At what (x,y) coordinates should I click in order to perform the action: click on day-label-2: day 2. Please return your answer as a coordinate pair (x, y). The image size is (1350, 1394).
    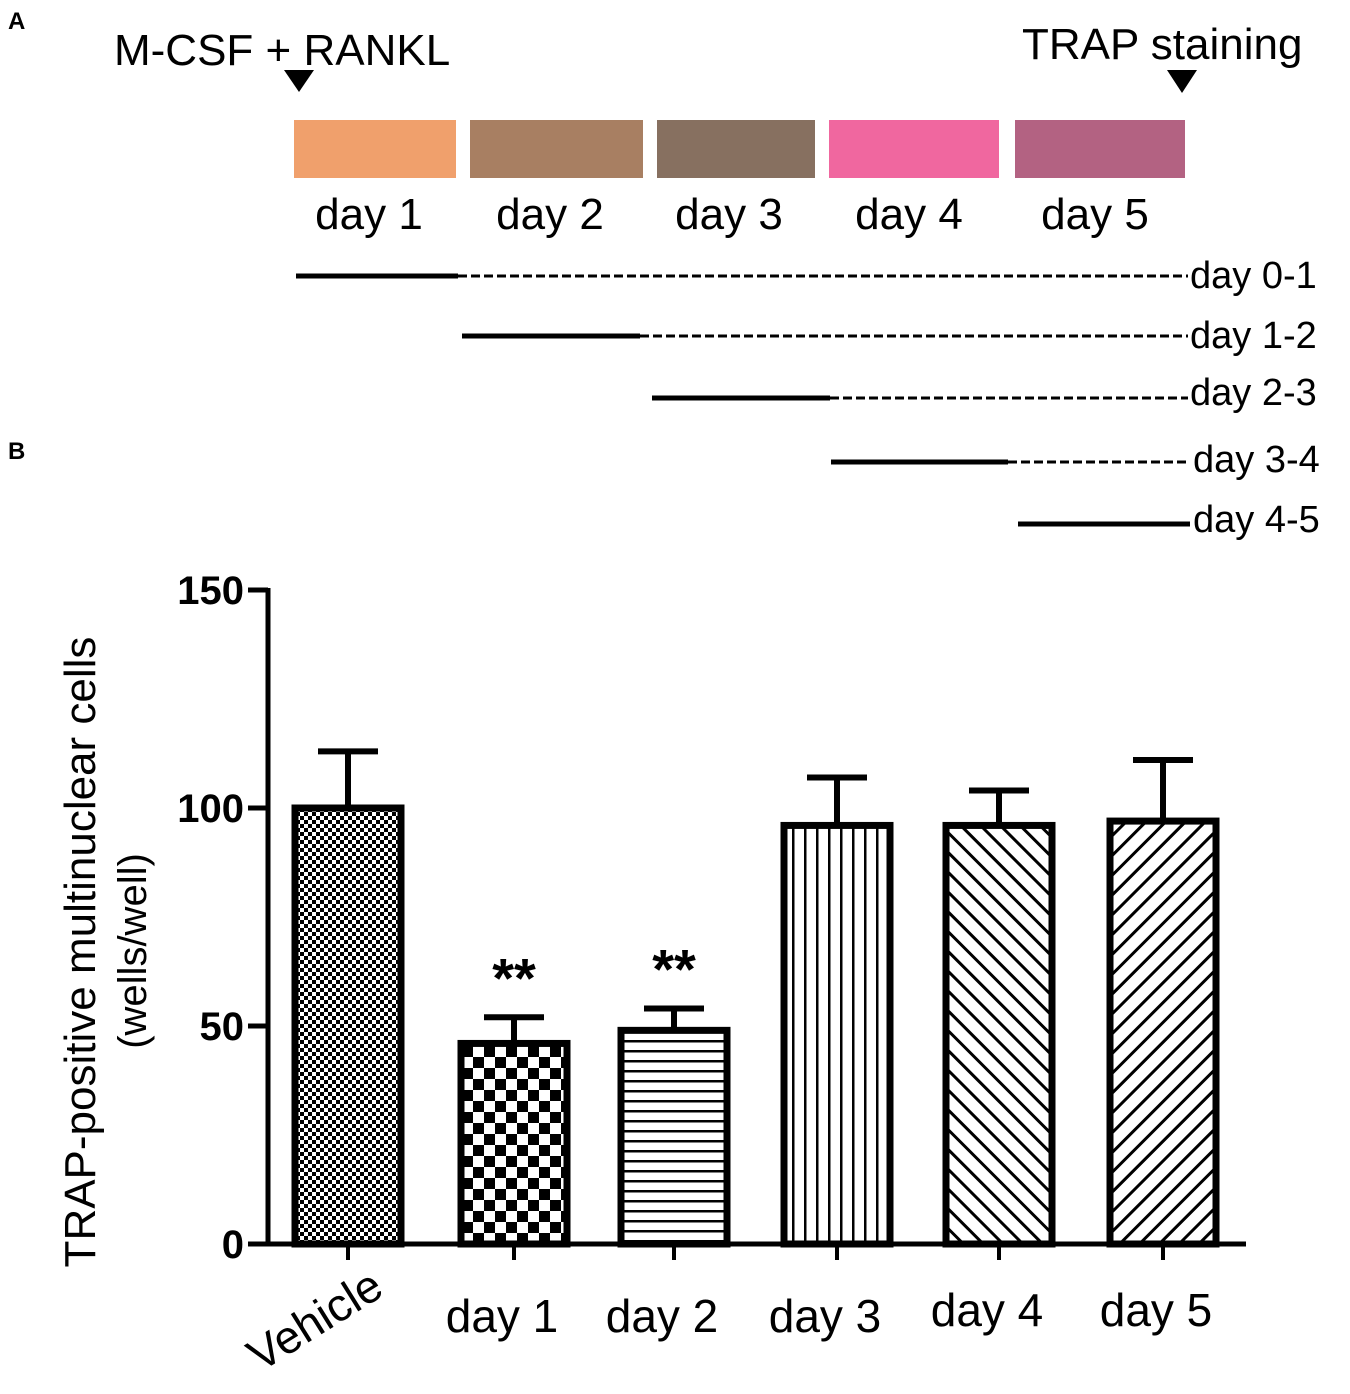
    Looking at the image, I should click on (550, 214).